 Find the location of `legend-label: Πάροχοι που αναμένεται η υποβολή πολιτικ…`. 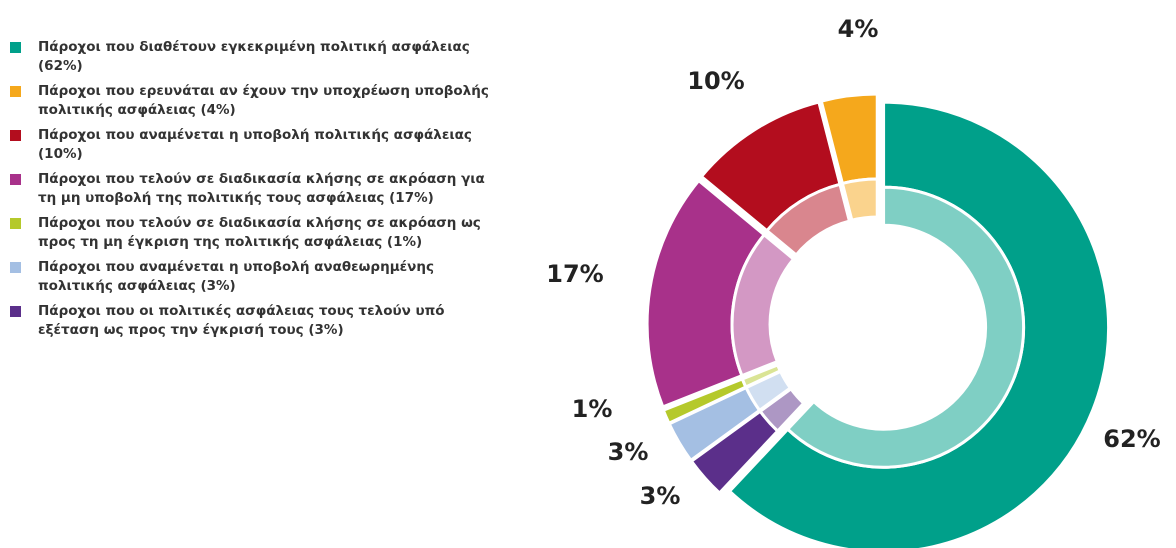

legend-label: Πάροχοι που αναμένεται η υποβολή πολιτικ… is located at coordinates (255, 144).